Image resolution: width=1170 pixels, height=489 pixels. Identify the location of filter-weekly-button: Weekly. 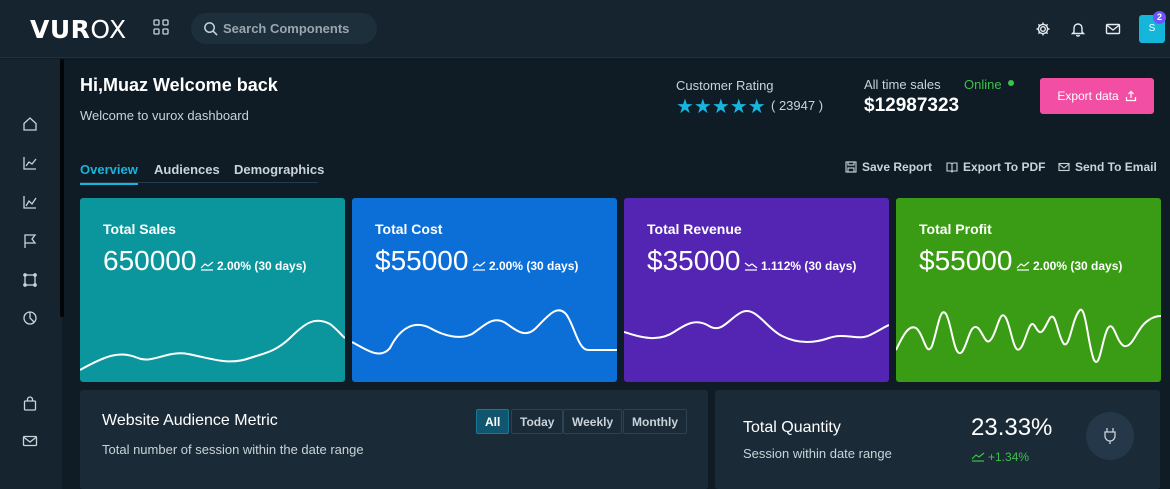
(593, 421).